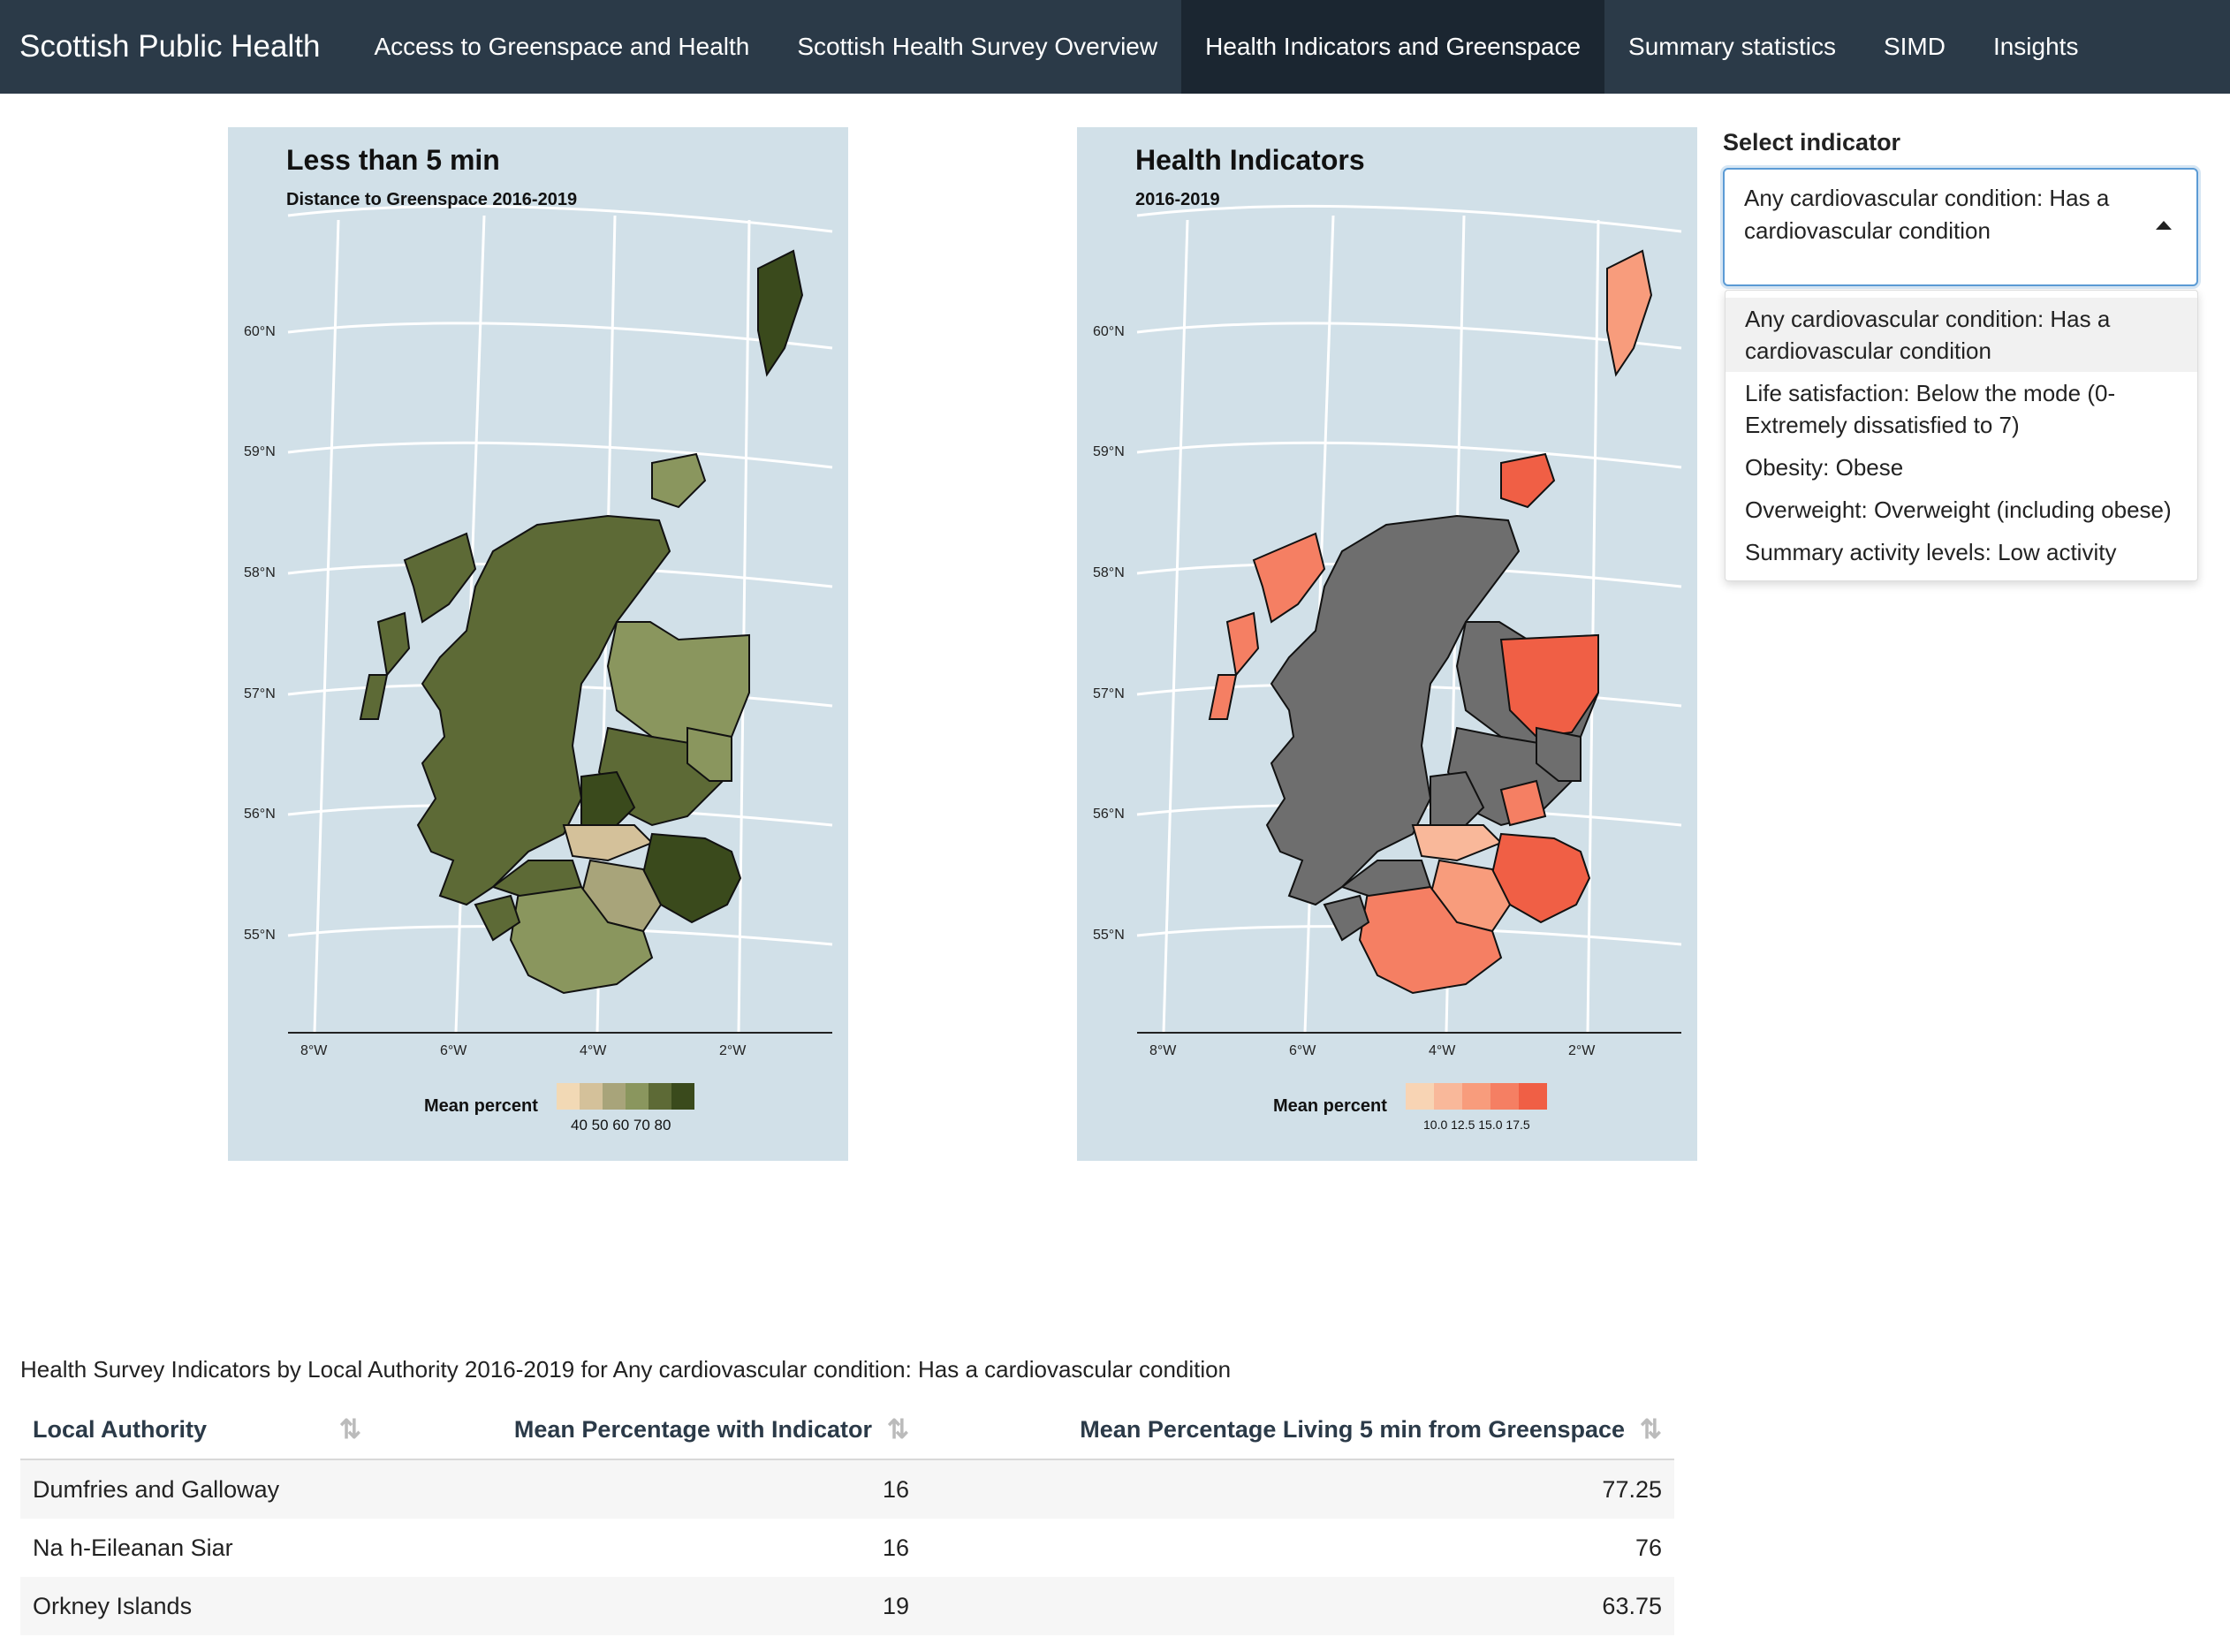 The height and width of the screenshot is (1652, 2230). Describe the element at coordinates (393, 160) in the screenshot. I see `greenspace-map-title: Less than 5 min` at that location.